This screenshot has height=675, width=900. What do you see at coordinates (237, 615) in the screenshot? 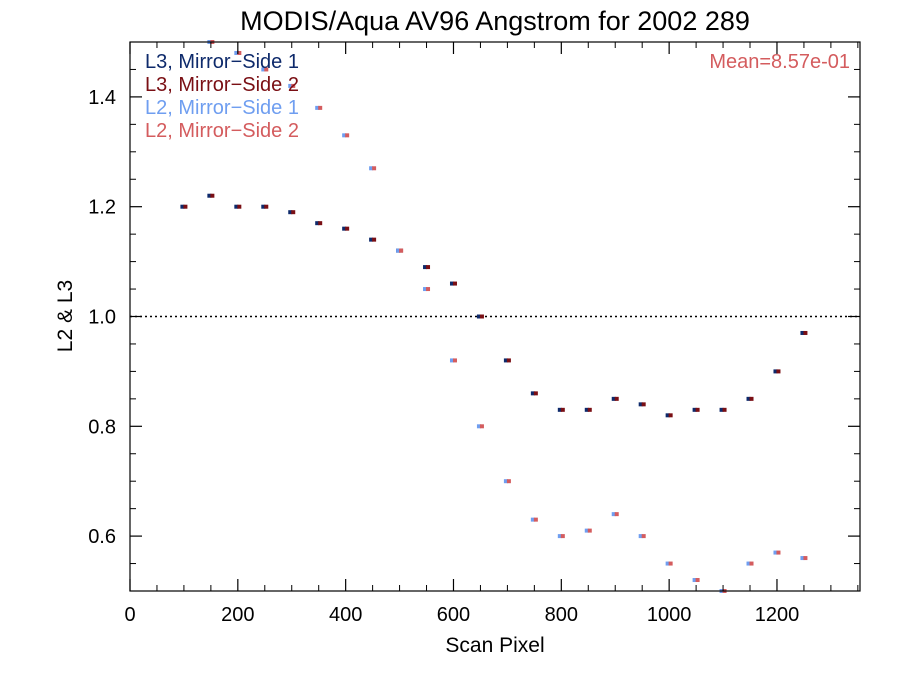
I see `x-tick-label: 200` at bounding box center [237, 615].